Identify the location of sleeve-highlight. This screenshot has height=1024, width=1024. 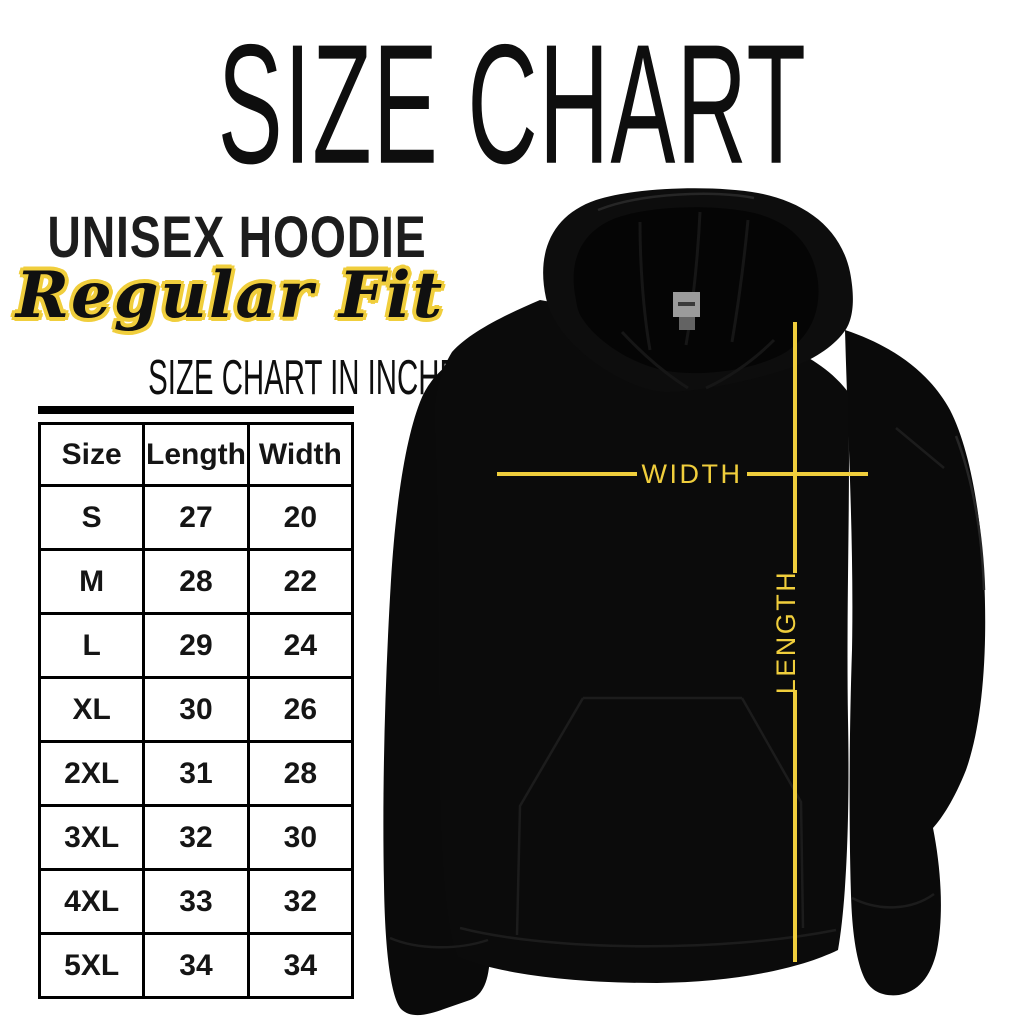
(970, 513).